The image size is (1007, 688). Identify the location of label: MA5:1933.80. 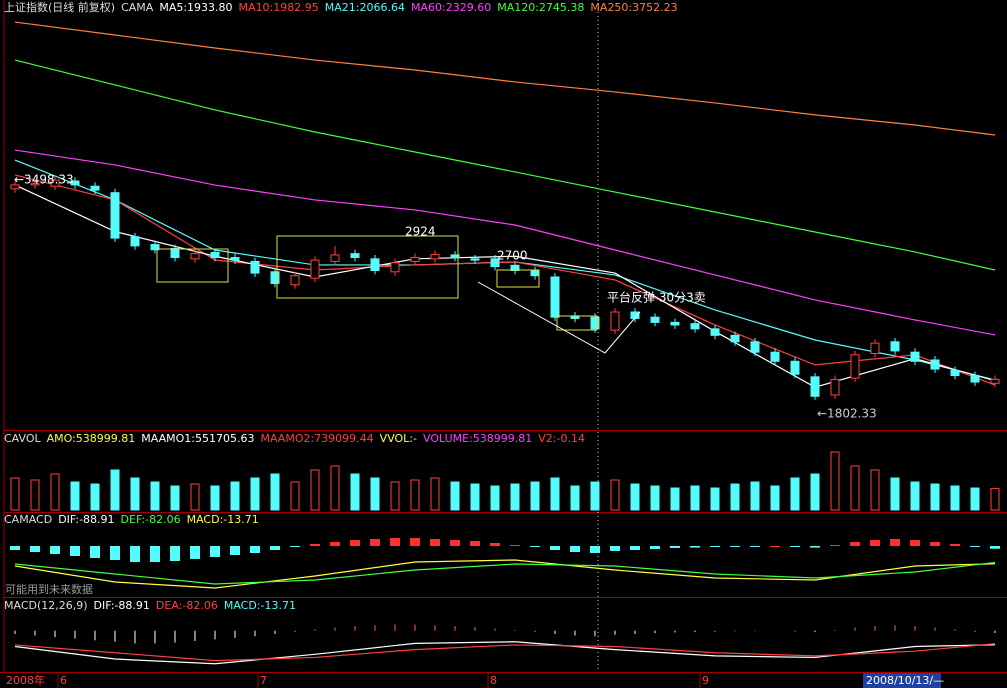
(196, 7).